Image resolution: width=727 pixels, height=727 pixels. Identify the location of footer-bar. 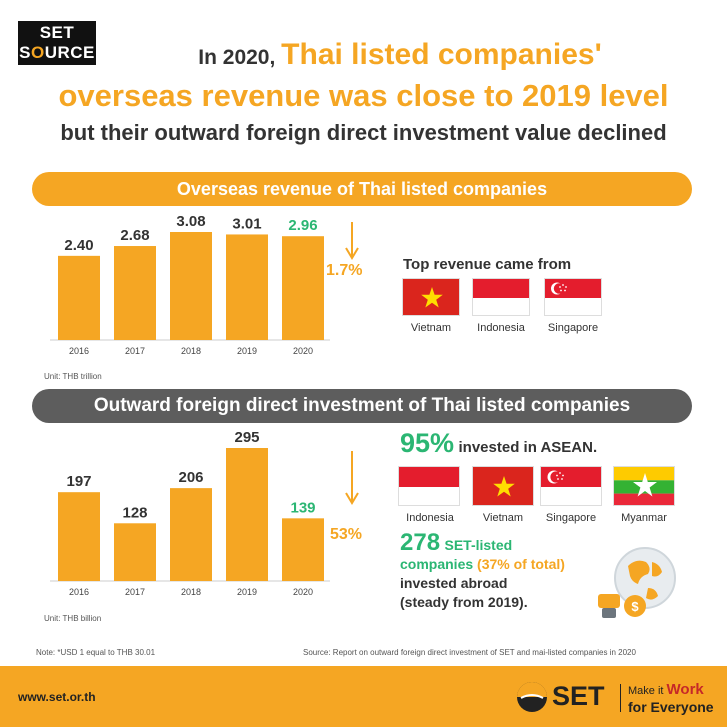
(363, 696).